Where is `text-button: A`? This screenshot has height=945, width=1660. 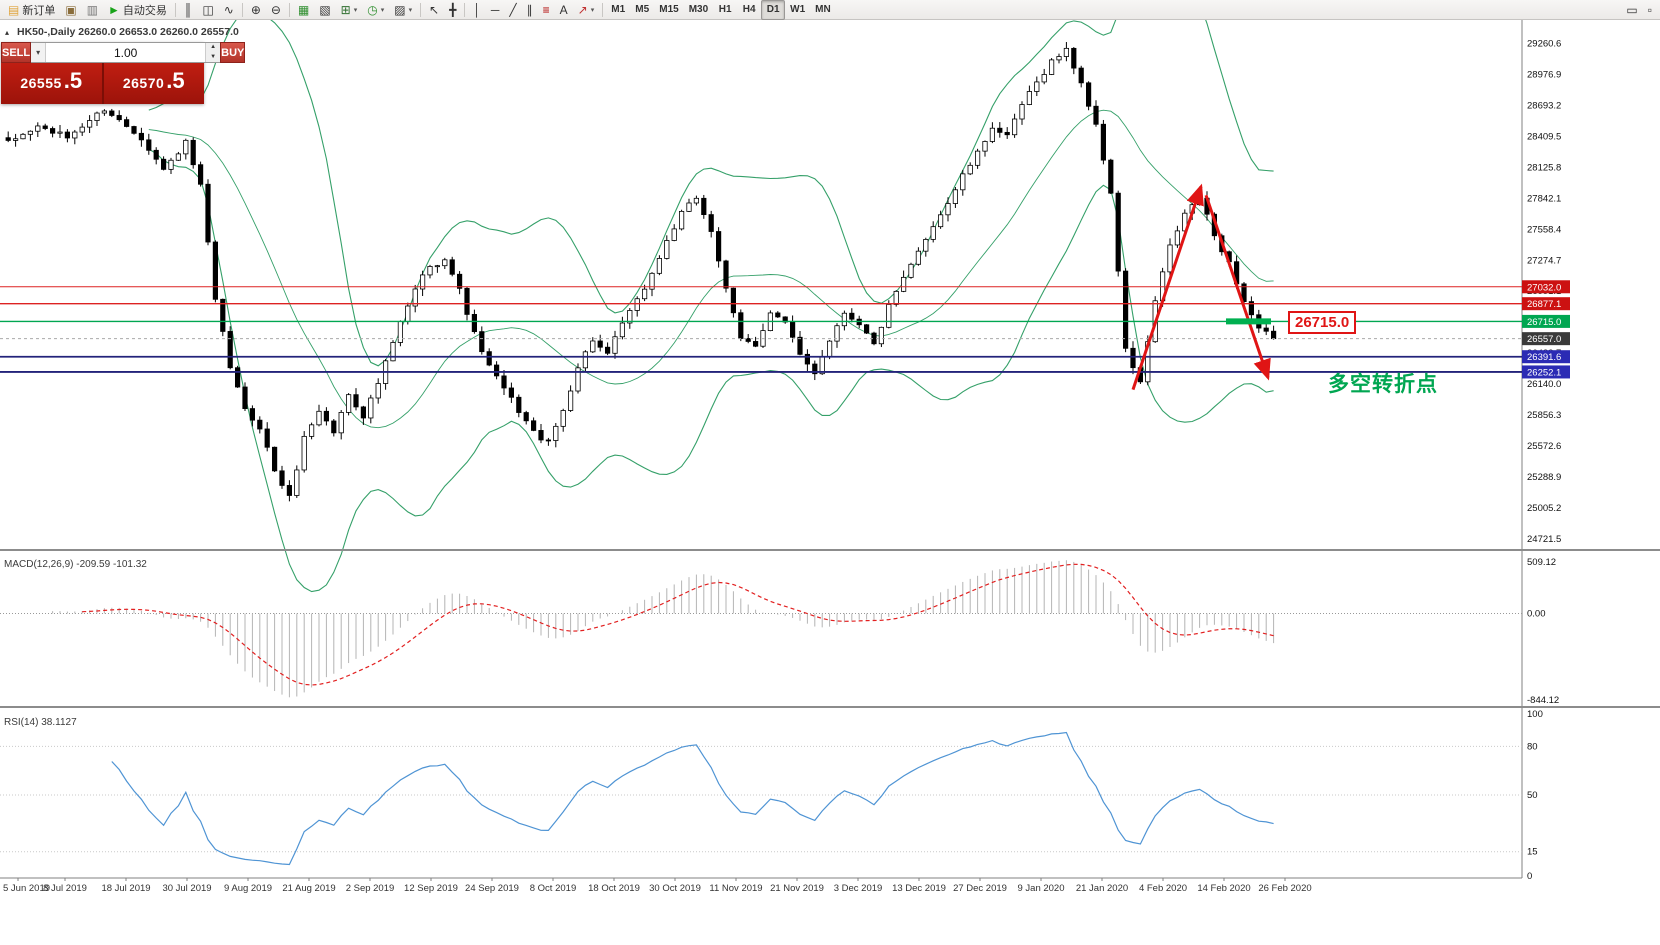 text-button: A is located at coordinates (564, 10).